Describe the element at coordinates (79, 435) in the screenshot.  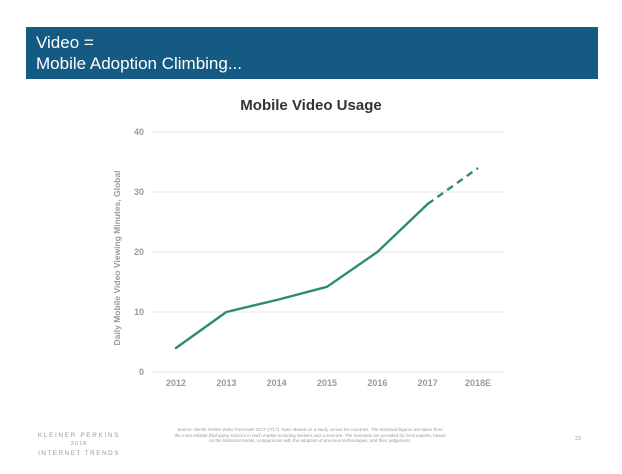
I see `logo-line-1: KLEINER PERKINS` at that location.